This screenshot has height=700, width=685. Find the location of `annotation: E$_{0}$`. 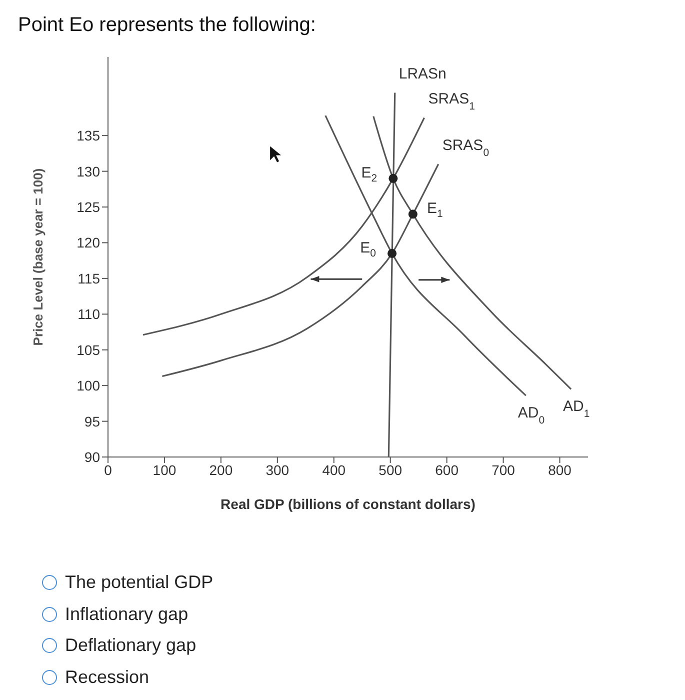

annotation: E$_{0}$ is located at coordinates (368, 249).